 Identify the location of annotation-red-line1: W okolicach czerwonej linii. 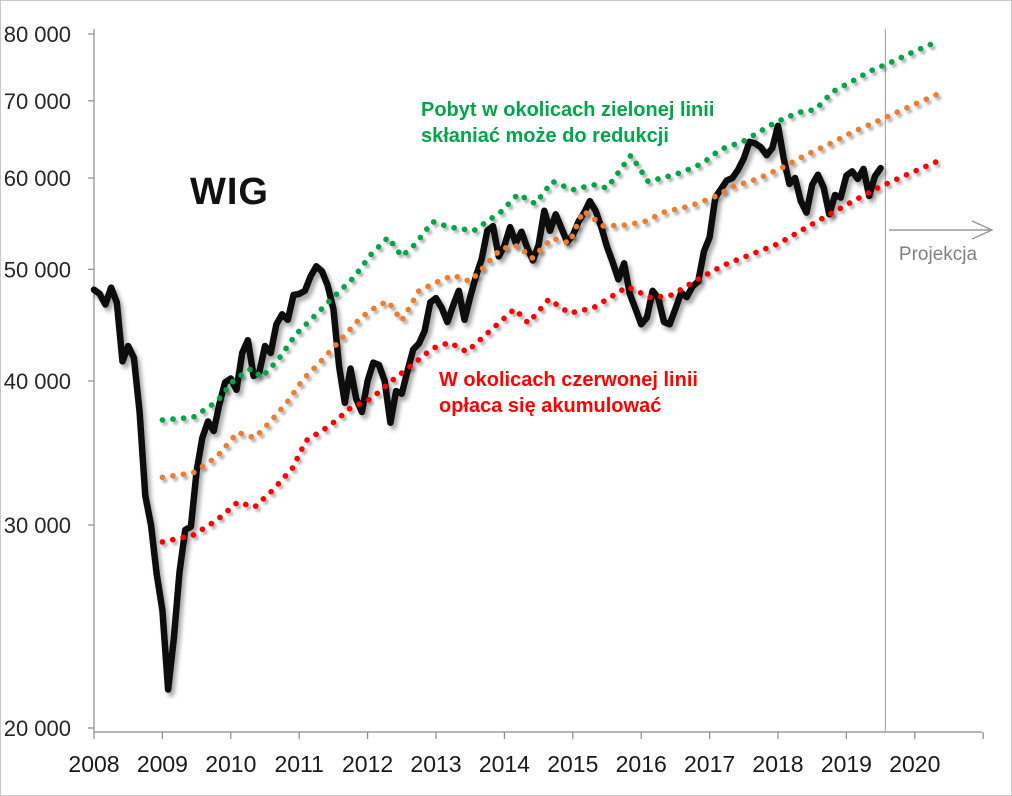
(568, 380).